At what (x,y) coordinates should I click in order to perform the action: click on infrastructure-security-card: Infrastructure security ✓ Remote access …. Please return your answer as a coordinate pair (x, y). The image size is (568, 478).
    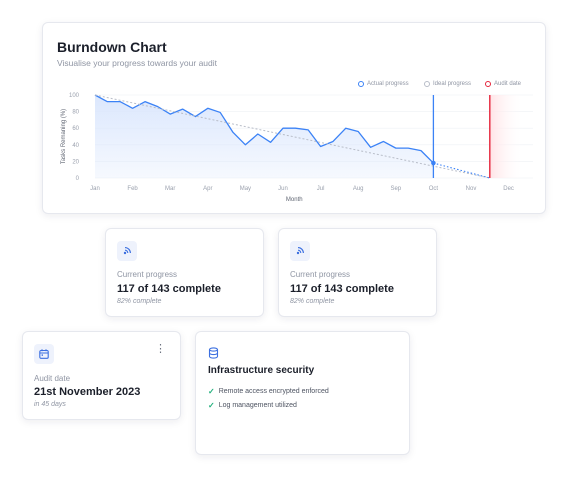
    Looking at the image, I should click on (302, 393).